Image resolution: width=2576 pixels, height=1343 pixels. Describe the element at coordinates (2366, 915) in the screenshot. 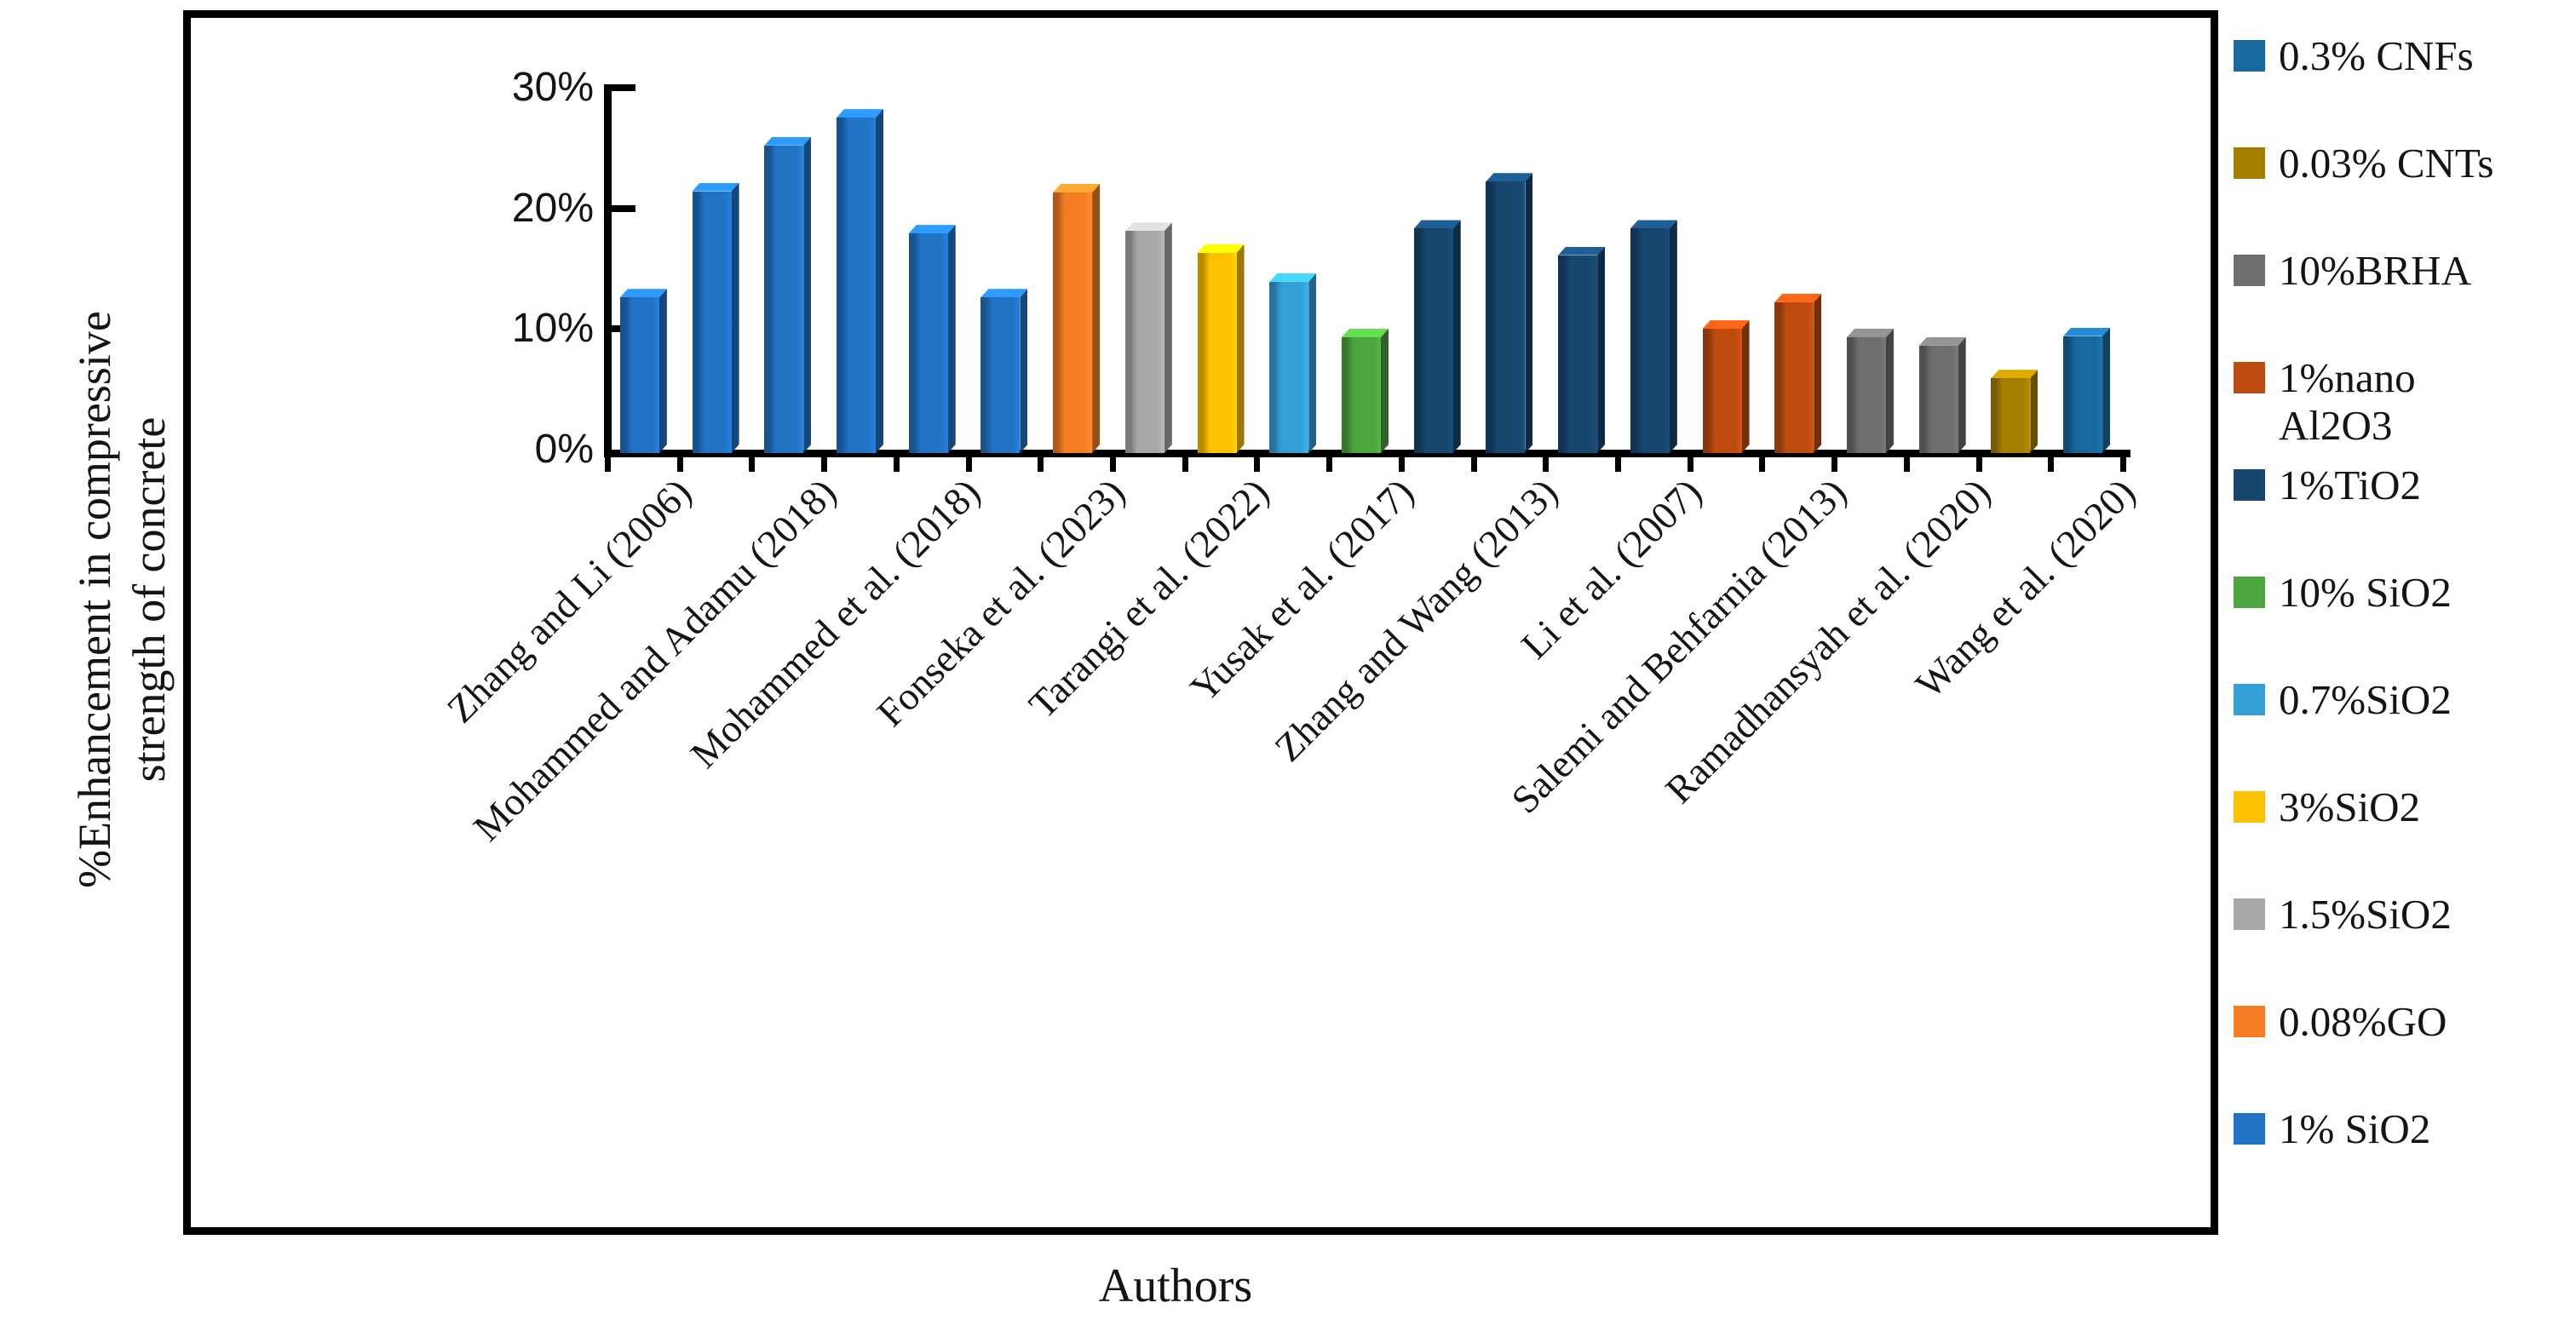

I see `legend-label: 1.5%SiO2` at that location.